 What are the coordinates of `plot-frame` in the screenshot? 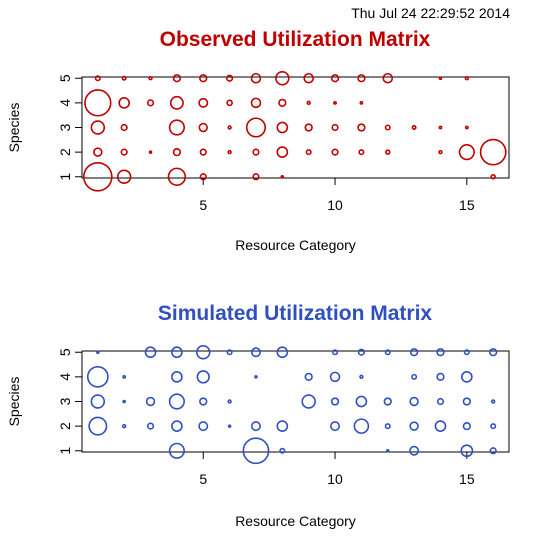 It's located at (295, 127).